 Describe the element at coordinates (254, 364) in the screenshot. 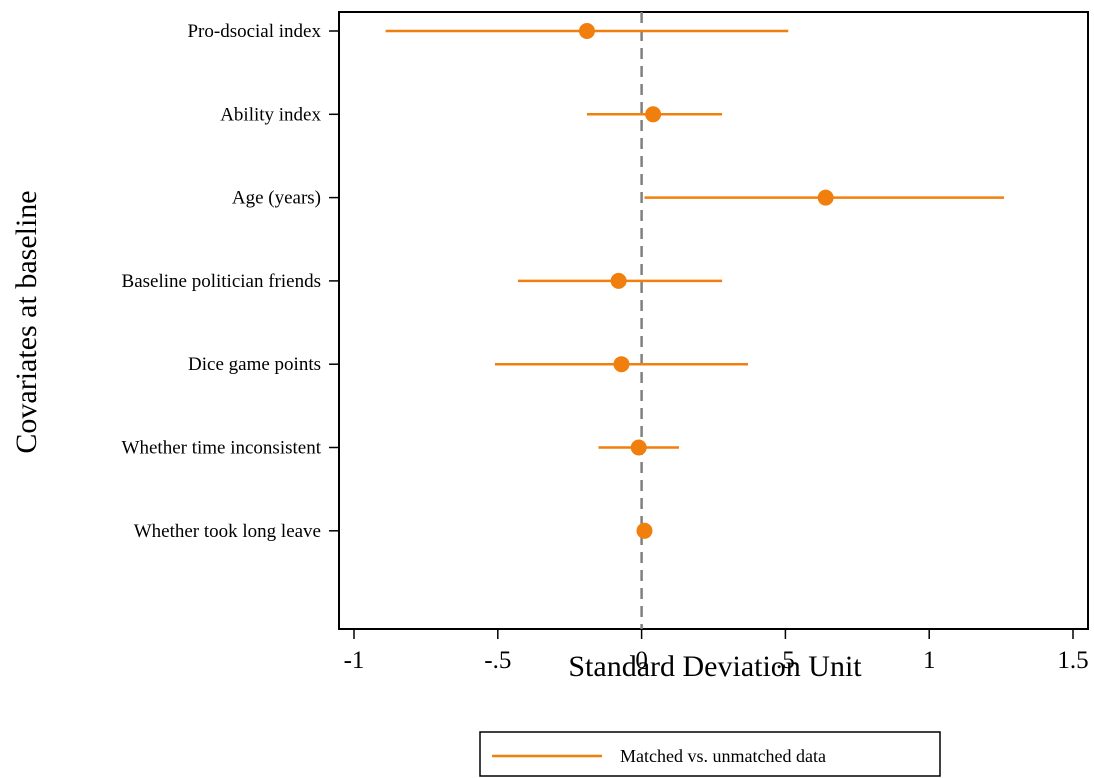

I see `y-tick-label: Dice game points` at that location.